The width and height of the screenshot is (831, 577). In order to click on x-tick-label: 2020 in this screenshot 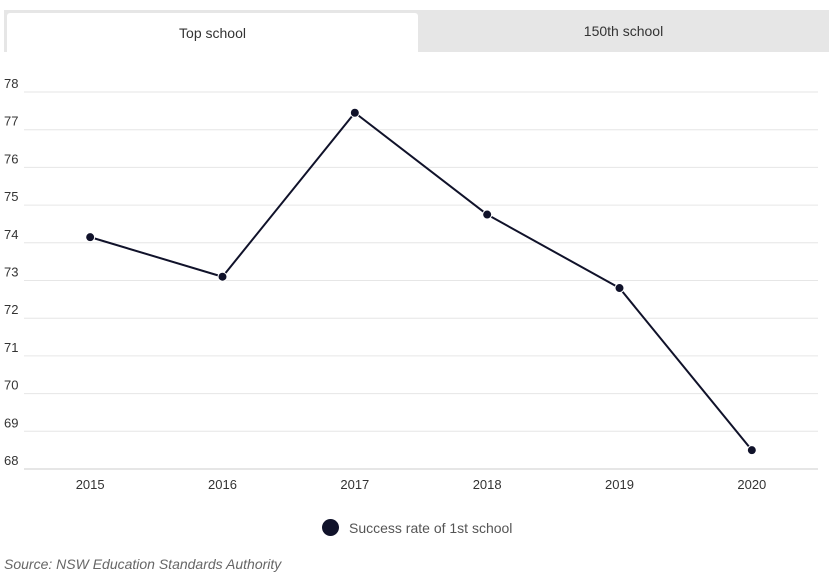, I will do `click(751, 484)`.